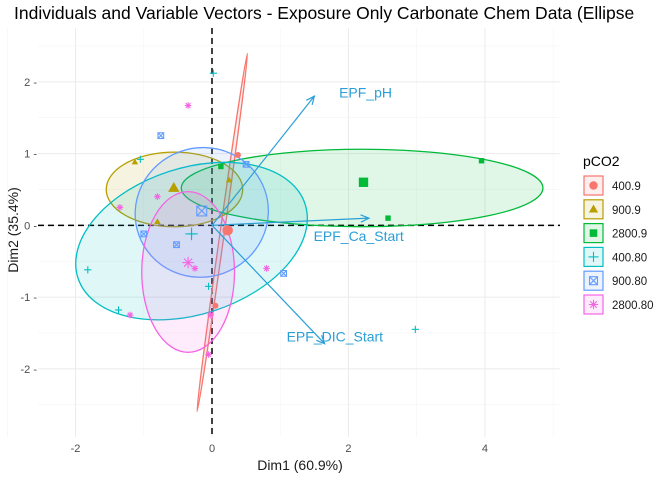  What do you see at coordinates (279, 449) in the screenshot?
I see `x-axis-ticks: -2 0 2 4` at bounding box center [279, 449].